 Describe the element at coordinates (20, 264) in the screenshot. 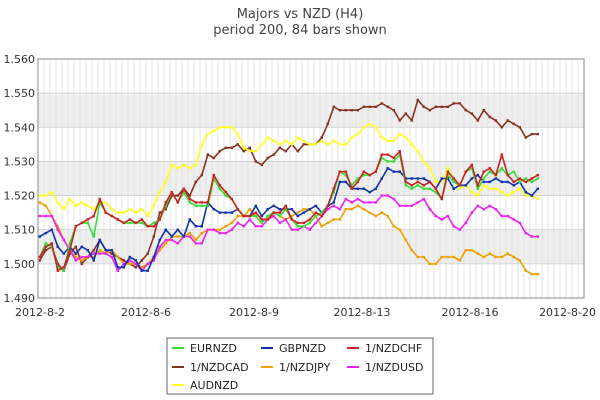

I see `y-tick-label: 1.500` at that location.